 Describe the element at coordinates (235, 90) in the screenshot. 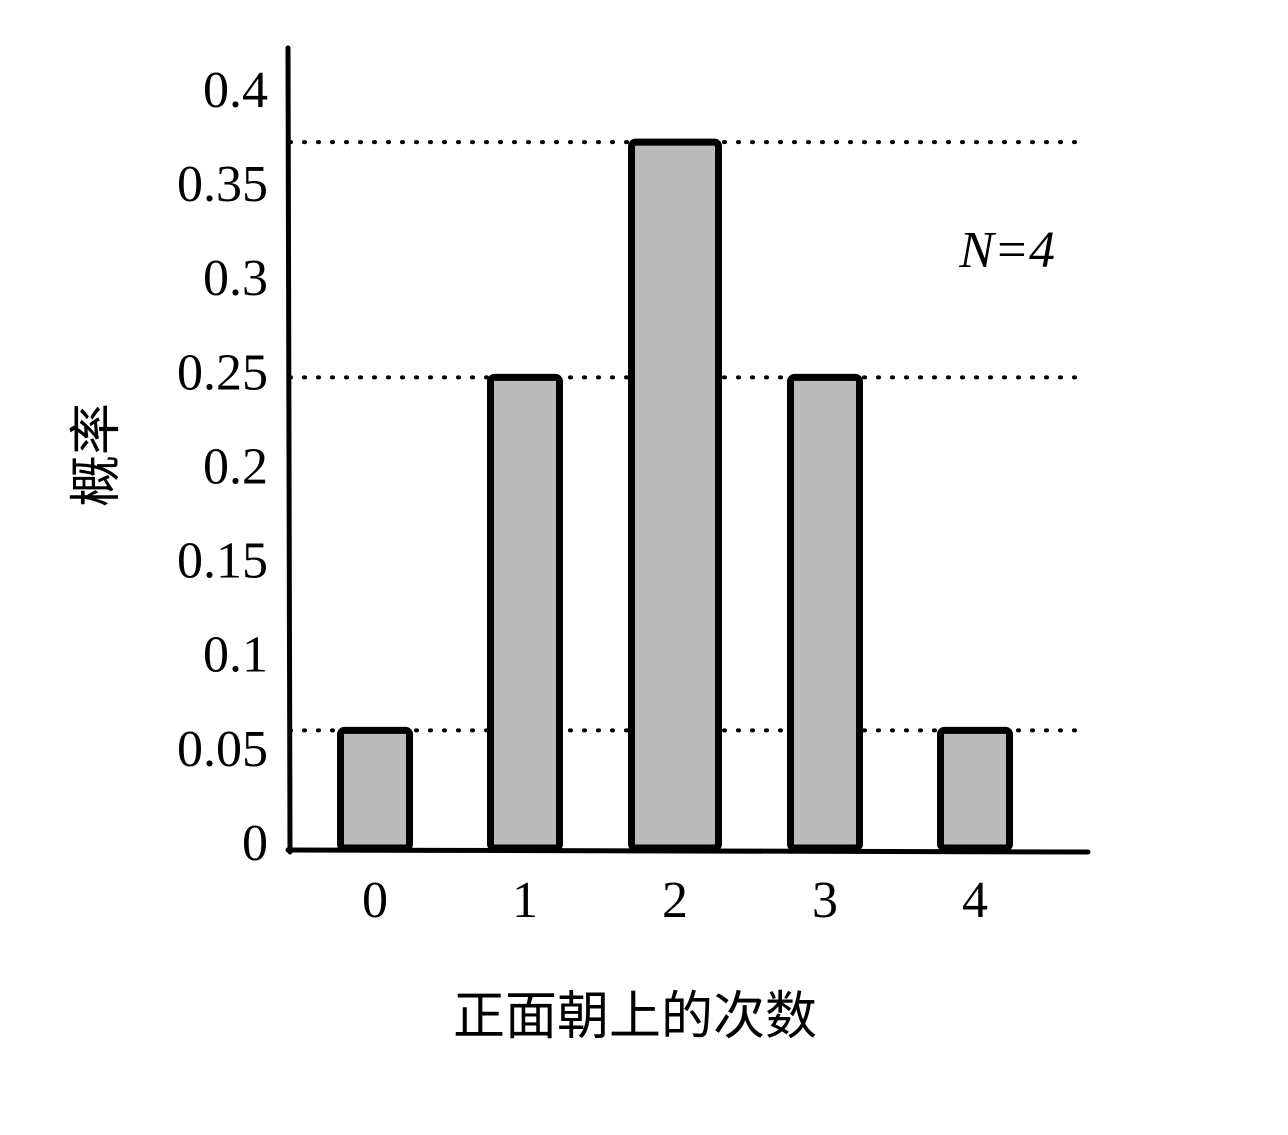

I see `y-tick-label: 0.4` at that location.